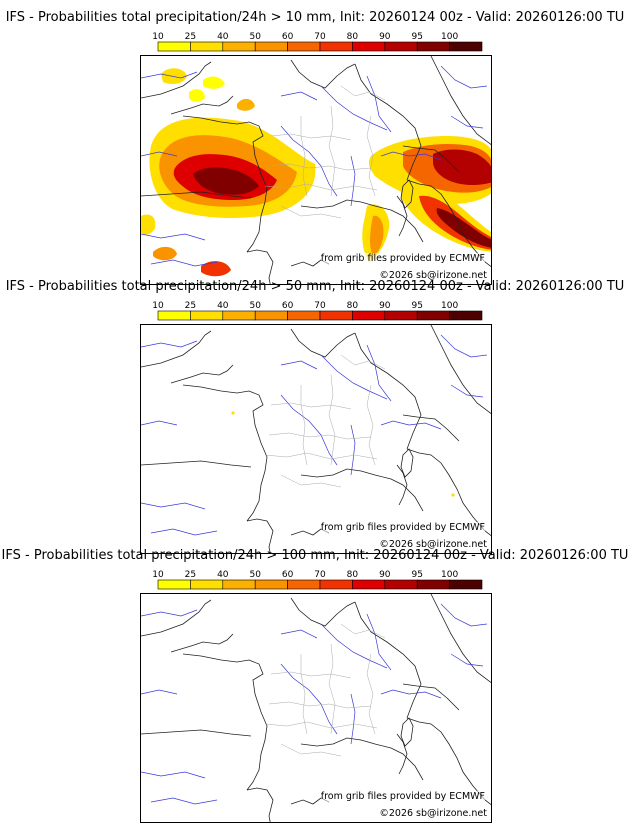 This screenshot has width=630, height=828. I want to click on precip-scattered, so click(198, 172).